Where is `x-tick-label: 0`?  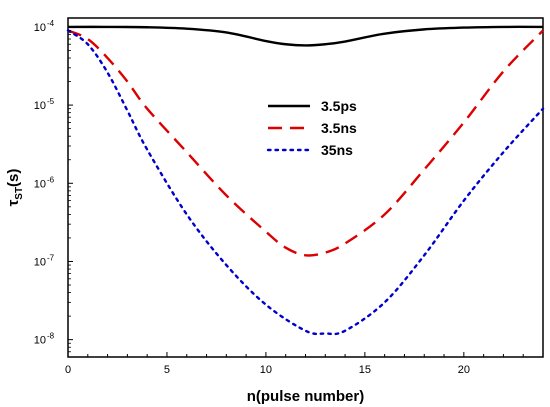
x-tick-label: 0 is located at coordinates (68, 370).